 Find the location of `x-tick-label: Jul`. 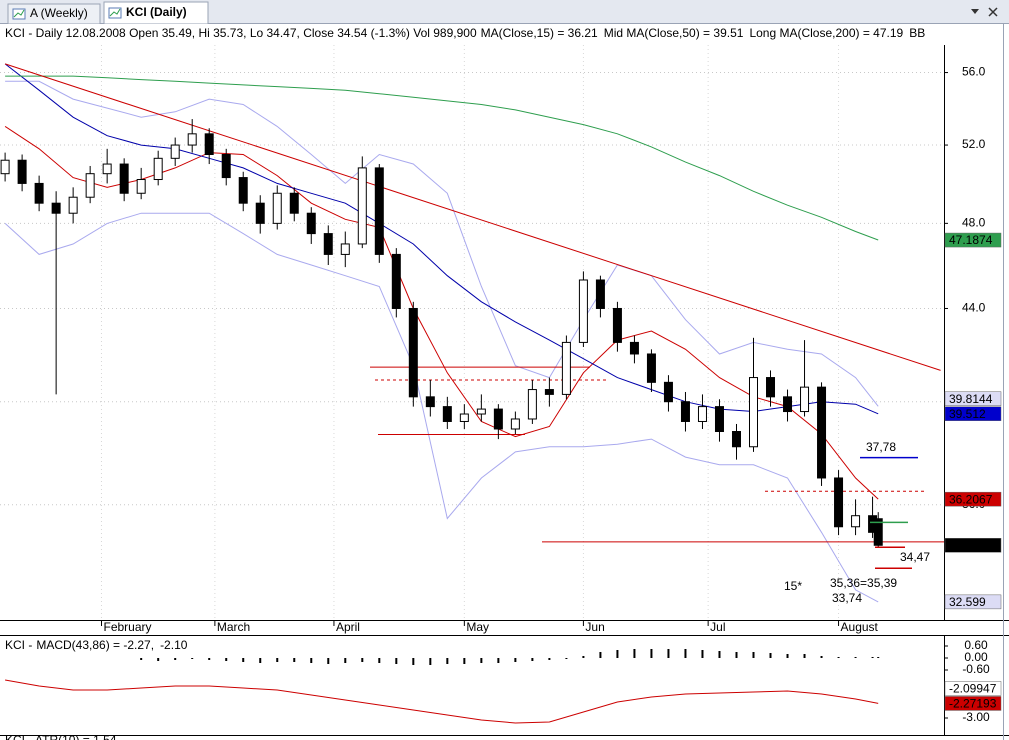

x-tick-label: Jul is located at coordinates (717, 627).